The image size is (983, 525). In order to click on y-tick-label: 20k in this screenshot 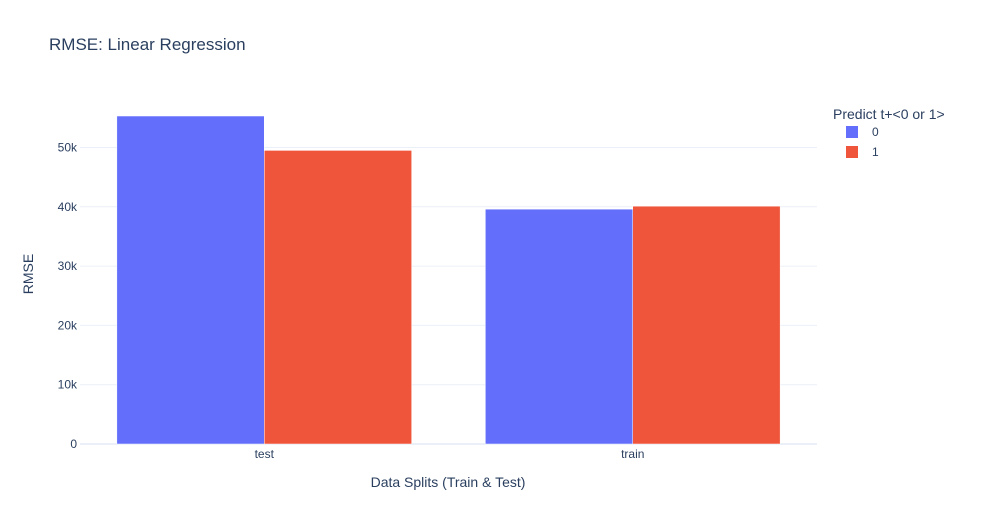, I will do `click(68, 325)`.